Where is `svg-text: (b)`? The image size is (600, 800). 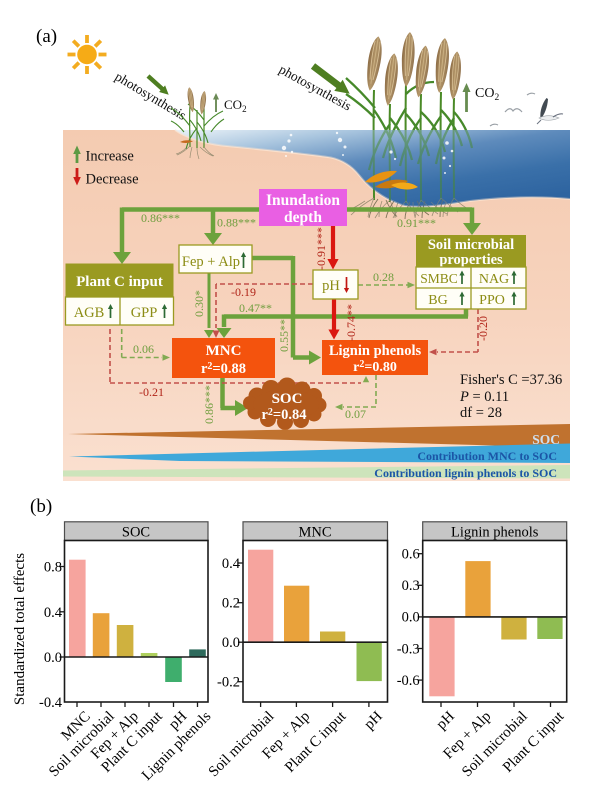 svg-text: (b) is located at coordinates (41, 506).